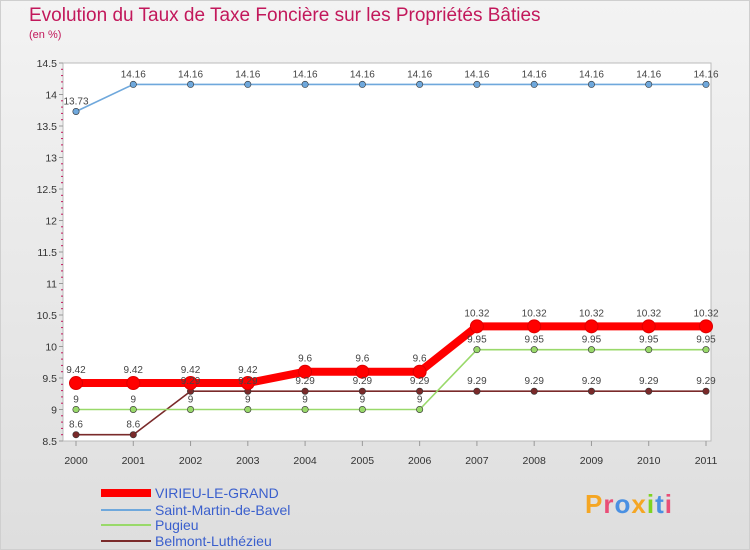  I want to click on y-tick-label: 11.5, so click(47, 253).